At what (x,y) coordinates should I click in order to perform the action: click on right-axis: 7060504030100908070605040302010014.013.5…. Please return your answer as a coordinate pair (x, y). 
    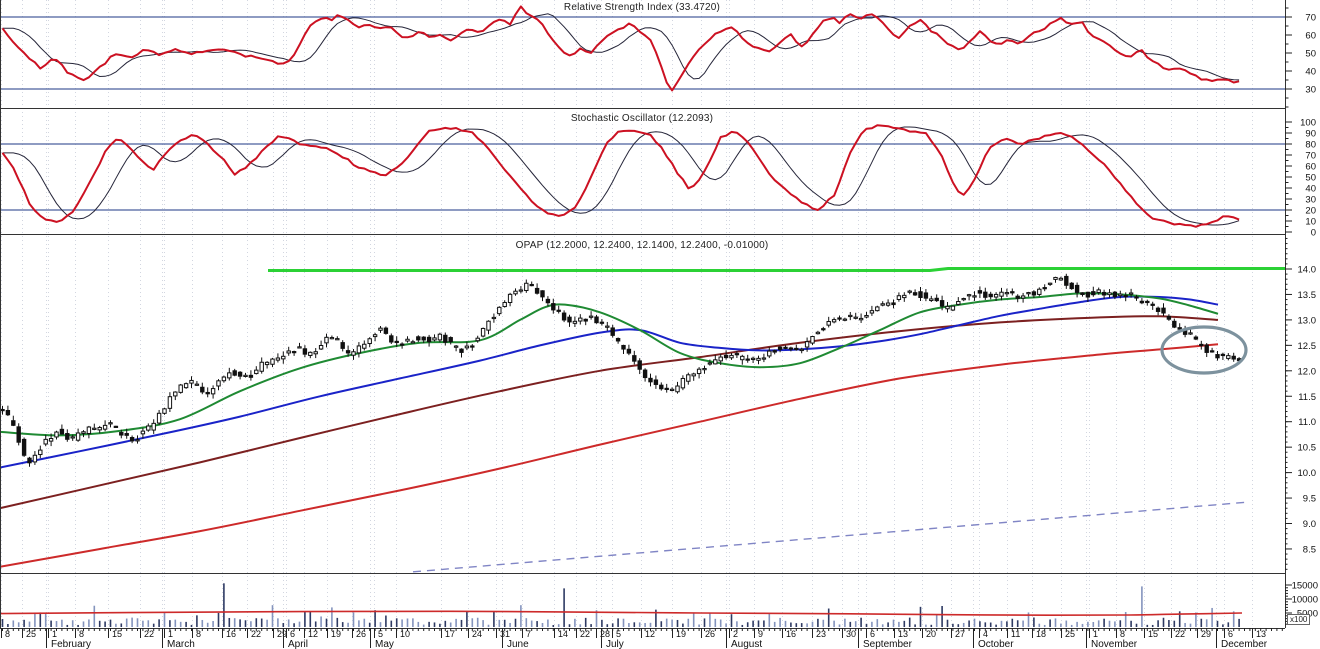
    Looking at the image, I should click on (1301, 316).